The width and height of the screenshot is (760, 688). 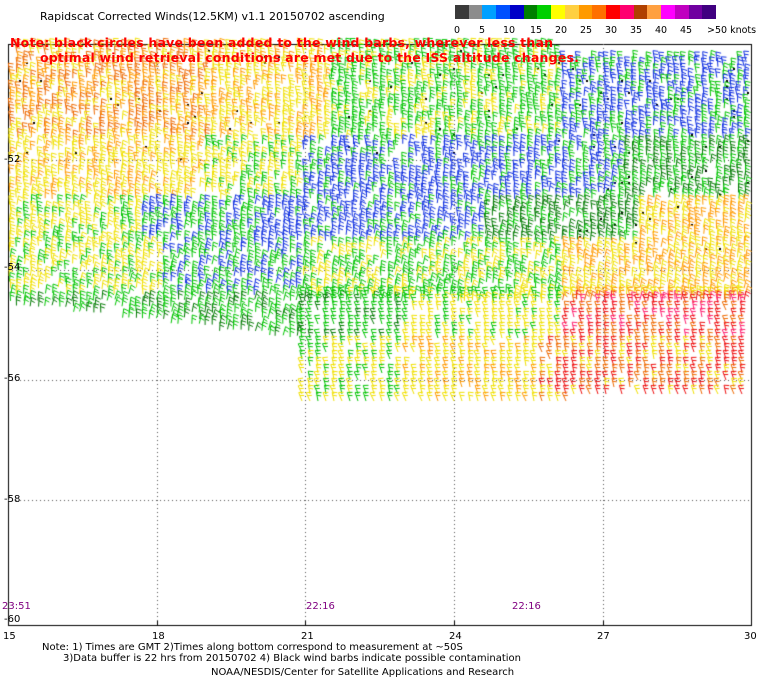 What do you see at coordinates (586, 30) in the screenshot?
I see `legend-label: 25` at bounding box center [586, 30].